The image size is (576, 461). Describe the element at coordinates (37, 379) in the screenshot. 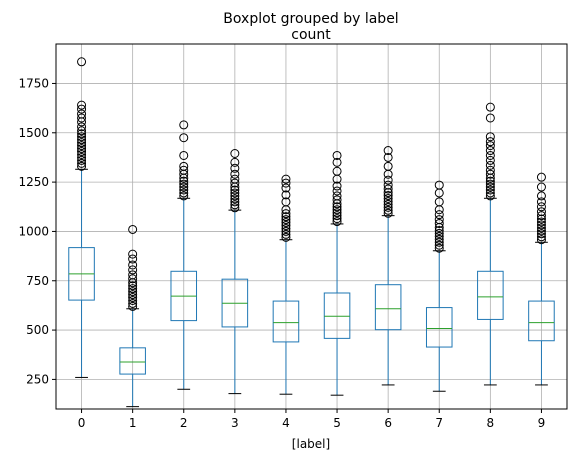

I see `y-tick-label: 250` at that location.